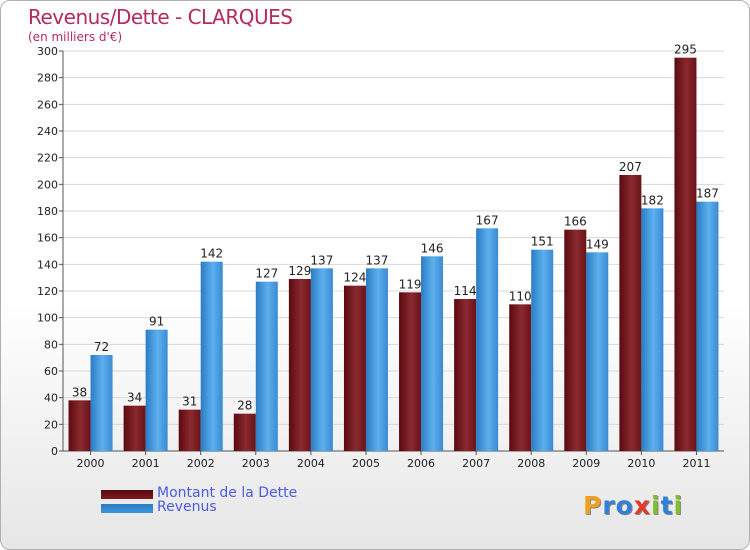 This screenshot has width=750, height=550. What do you see at coordinates (47, 131) in the screenshot?
I see `y-tick-label: 240` at bounding box center [47, 131].